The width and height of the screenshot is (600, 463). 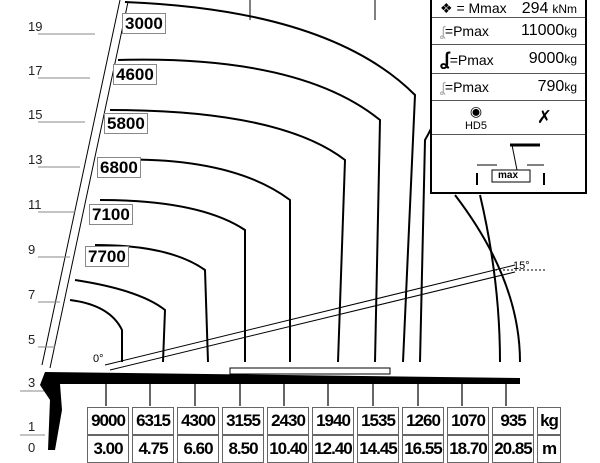 What do you see at coordinates (445, 58) in the screenshot?
I see `hook-icon: ʆ` at bounding box center [445, 58].